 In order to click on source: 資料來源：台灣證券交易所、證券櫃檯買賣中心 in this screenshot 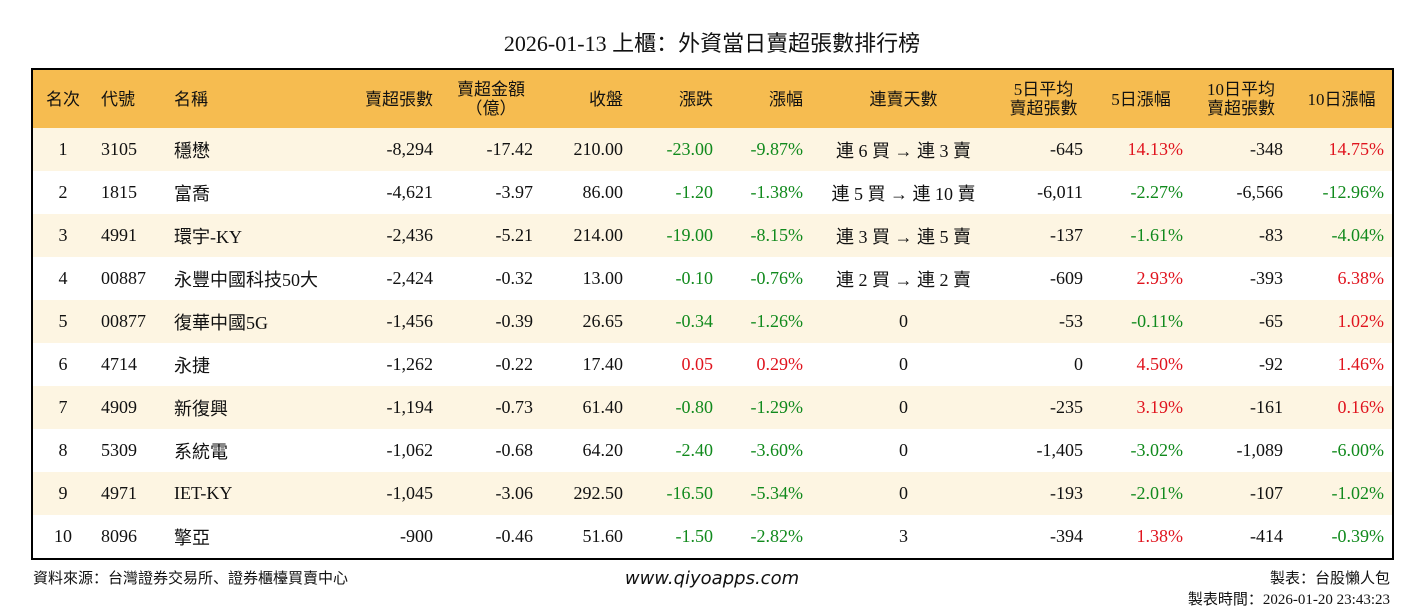, I will do `click(191, 579)`.